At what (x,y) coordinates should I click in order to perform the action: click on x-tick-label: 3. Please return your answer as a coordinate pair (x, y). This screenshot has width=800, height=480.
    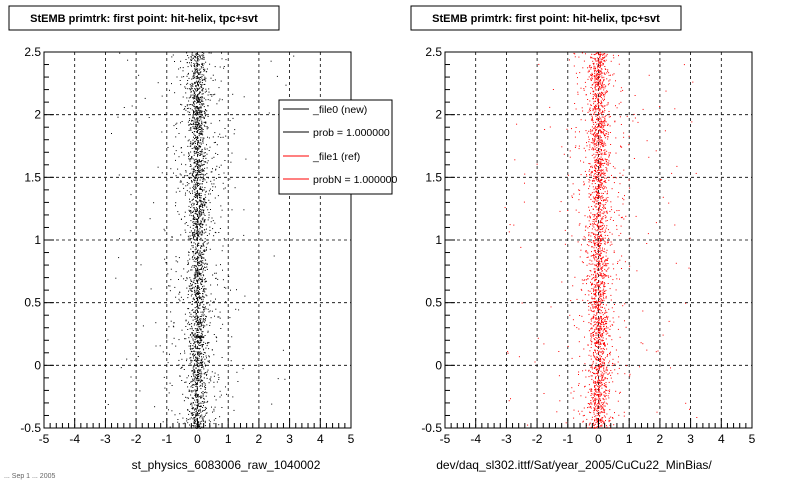
    Looking at the image, I should click on (289, 439).